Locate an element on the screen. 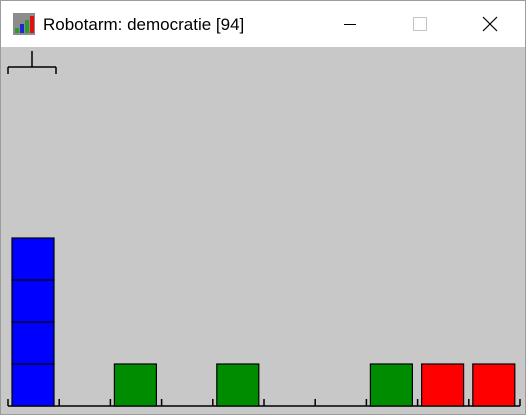 This screenshot has width=526, height=415. window-title: Robotarm: democratie [94] is located at coordinates (144, 24).